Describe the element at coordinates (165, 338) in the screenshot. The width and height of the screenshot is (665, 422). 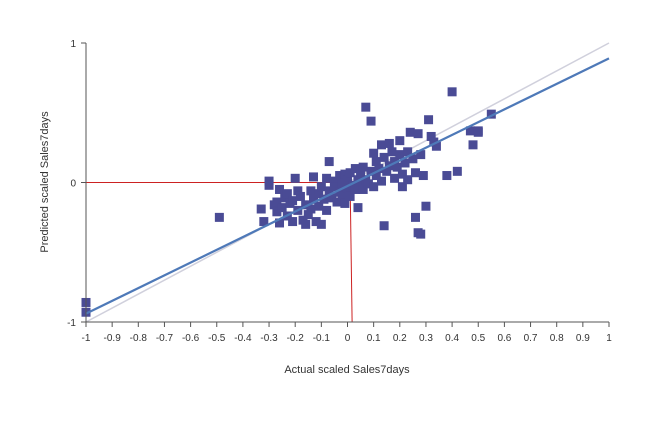
I see `x-tick-label: -0.7` at that location.